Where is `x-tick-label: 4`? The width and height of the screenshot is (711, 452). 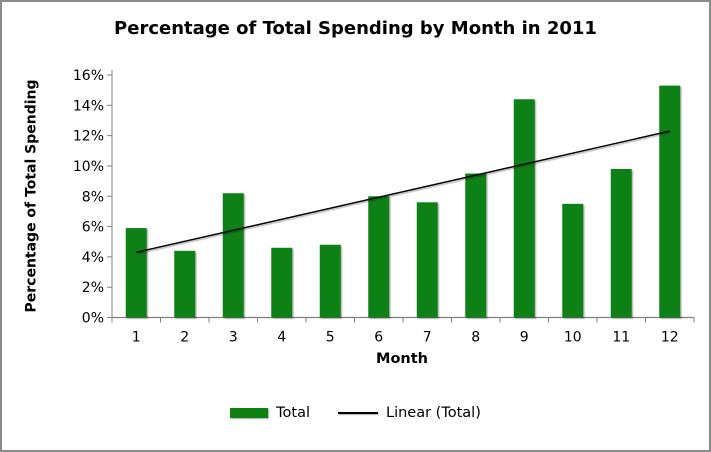 x-tick-label: 4 is located at coordinates (281, 338).